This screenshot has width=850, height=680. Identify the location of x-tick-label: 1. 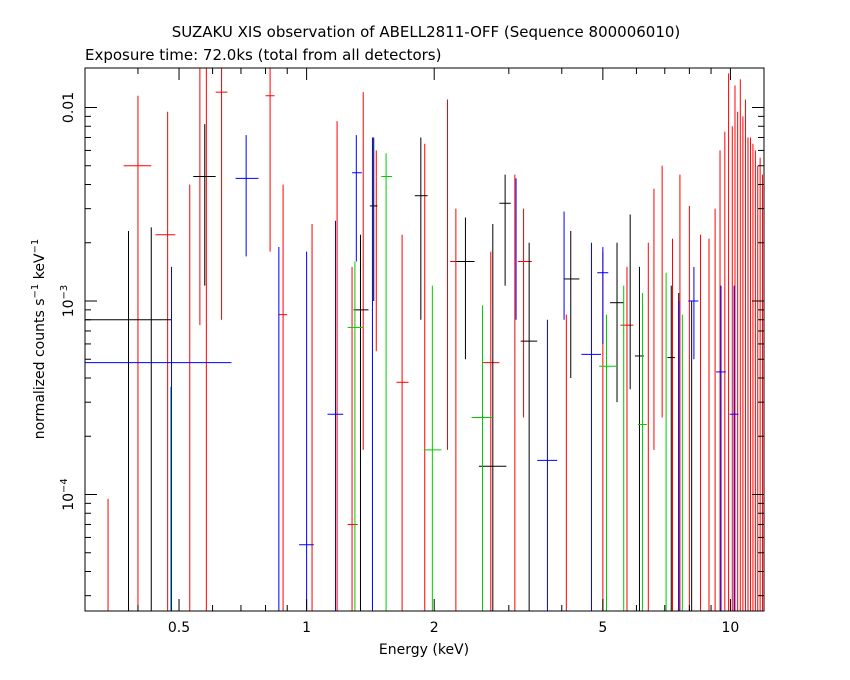
(306, 628).